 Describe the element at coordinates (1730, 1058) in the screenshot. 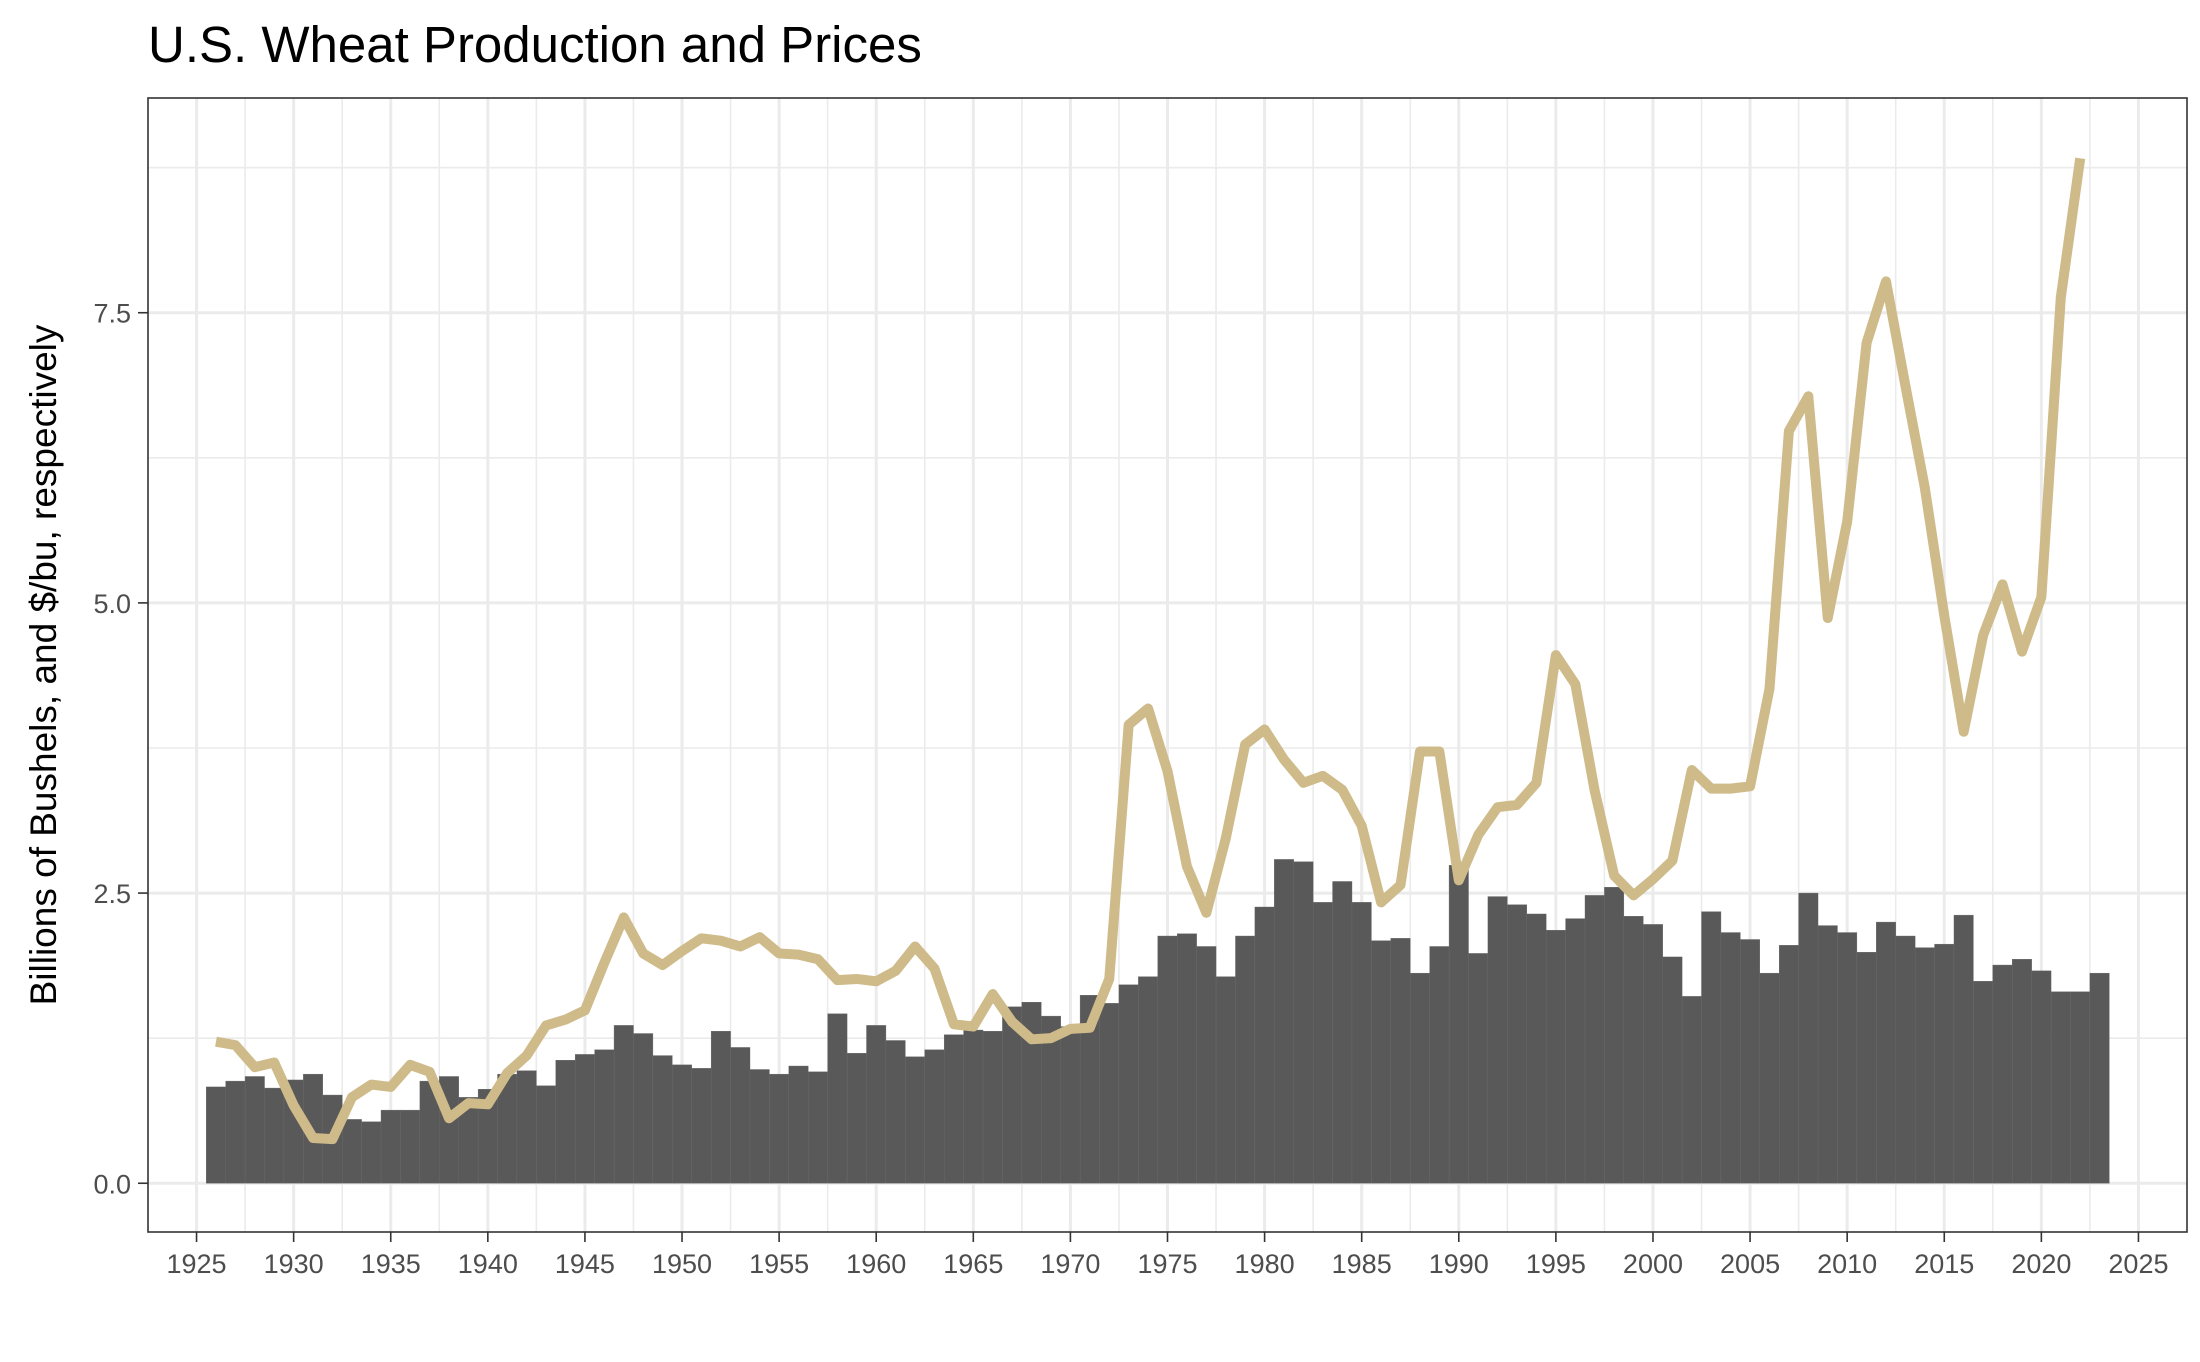

I see `production-bar-2004` at that location.